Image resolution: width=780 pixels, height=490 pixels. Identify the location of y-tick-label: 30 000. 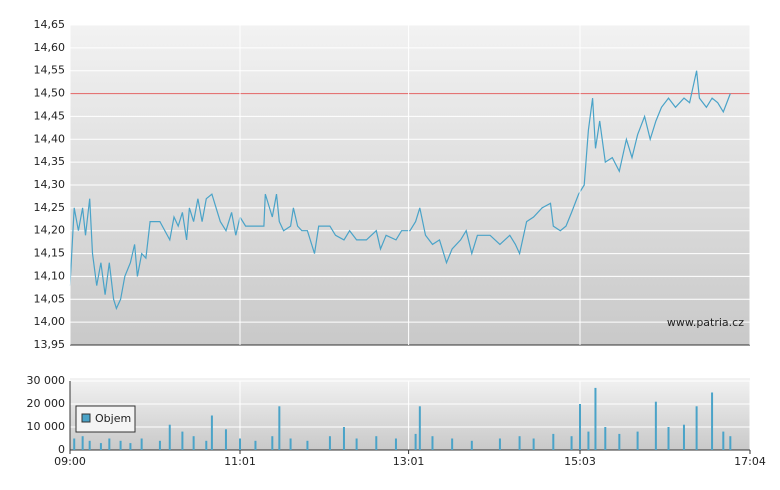
(46, 380).